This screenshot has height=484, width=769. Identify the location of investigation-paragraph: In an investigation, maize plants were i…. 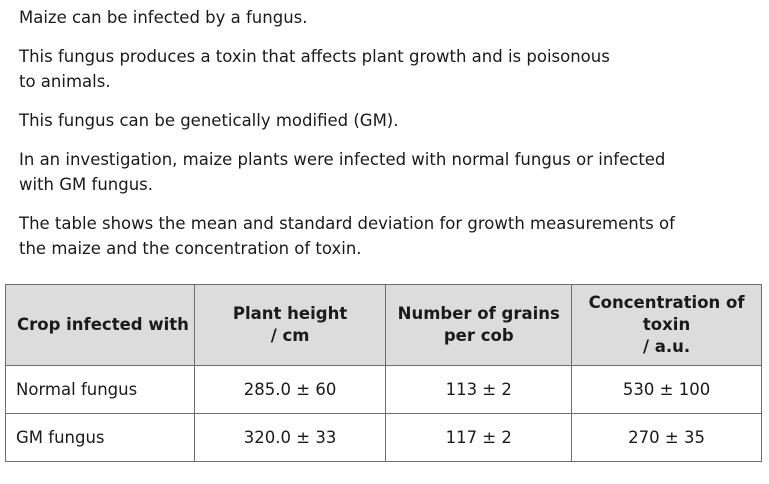
(342, 172).